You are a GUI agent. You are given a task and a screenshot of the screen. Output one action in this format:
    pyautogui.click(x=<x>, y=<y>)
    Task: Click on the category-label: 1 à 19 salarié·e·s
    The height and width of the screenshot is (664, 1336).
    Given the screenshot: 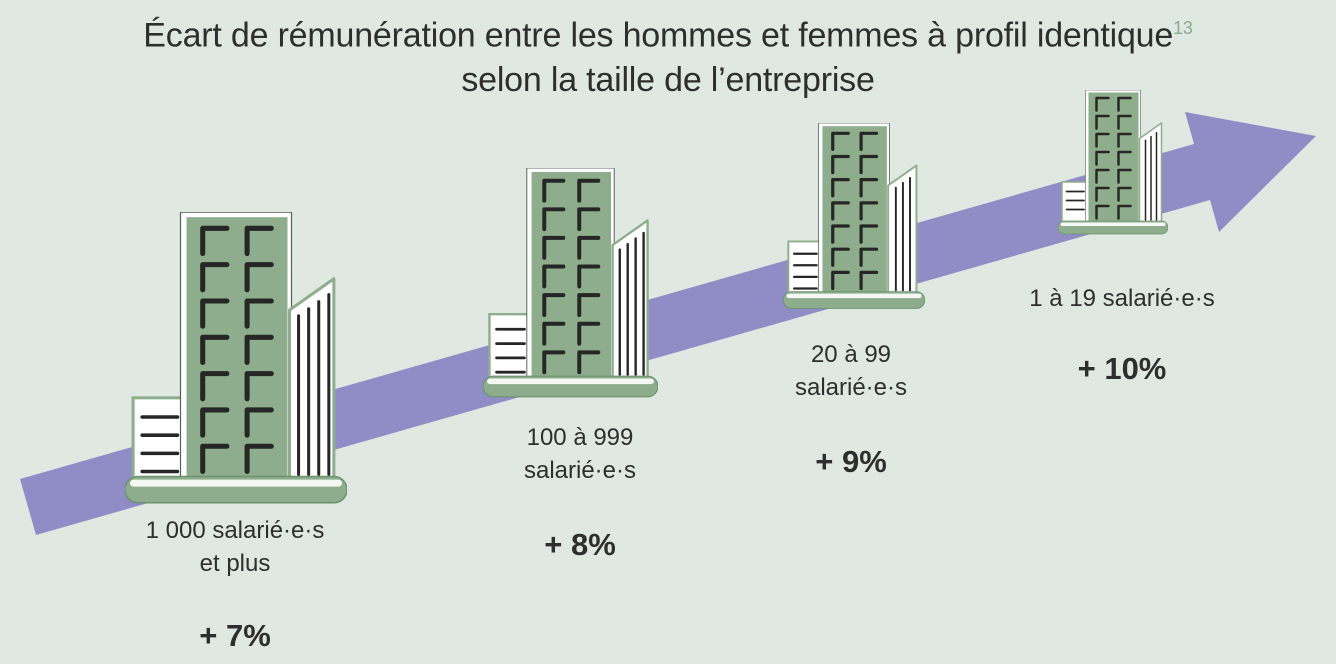 What is the action you would take?
    pyautogui.click(x=1122, y=298)
    